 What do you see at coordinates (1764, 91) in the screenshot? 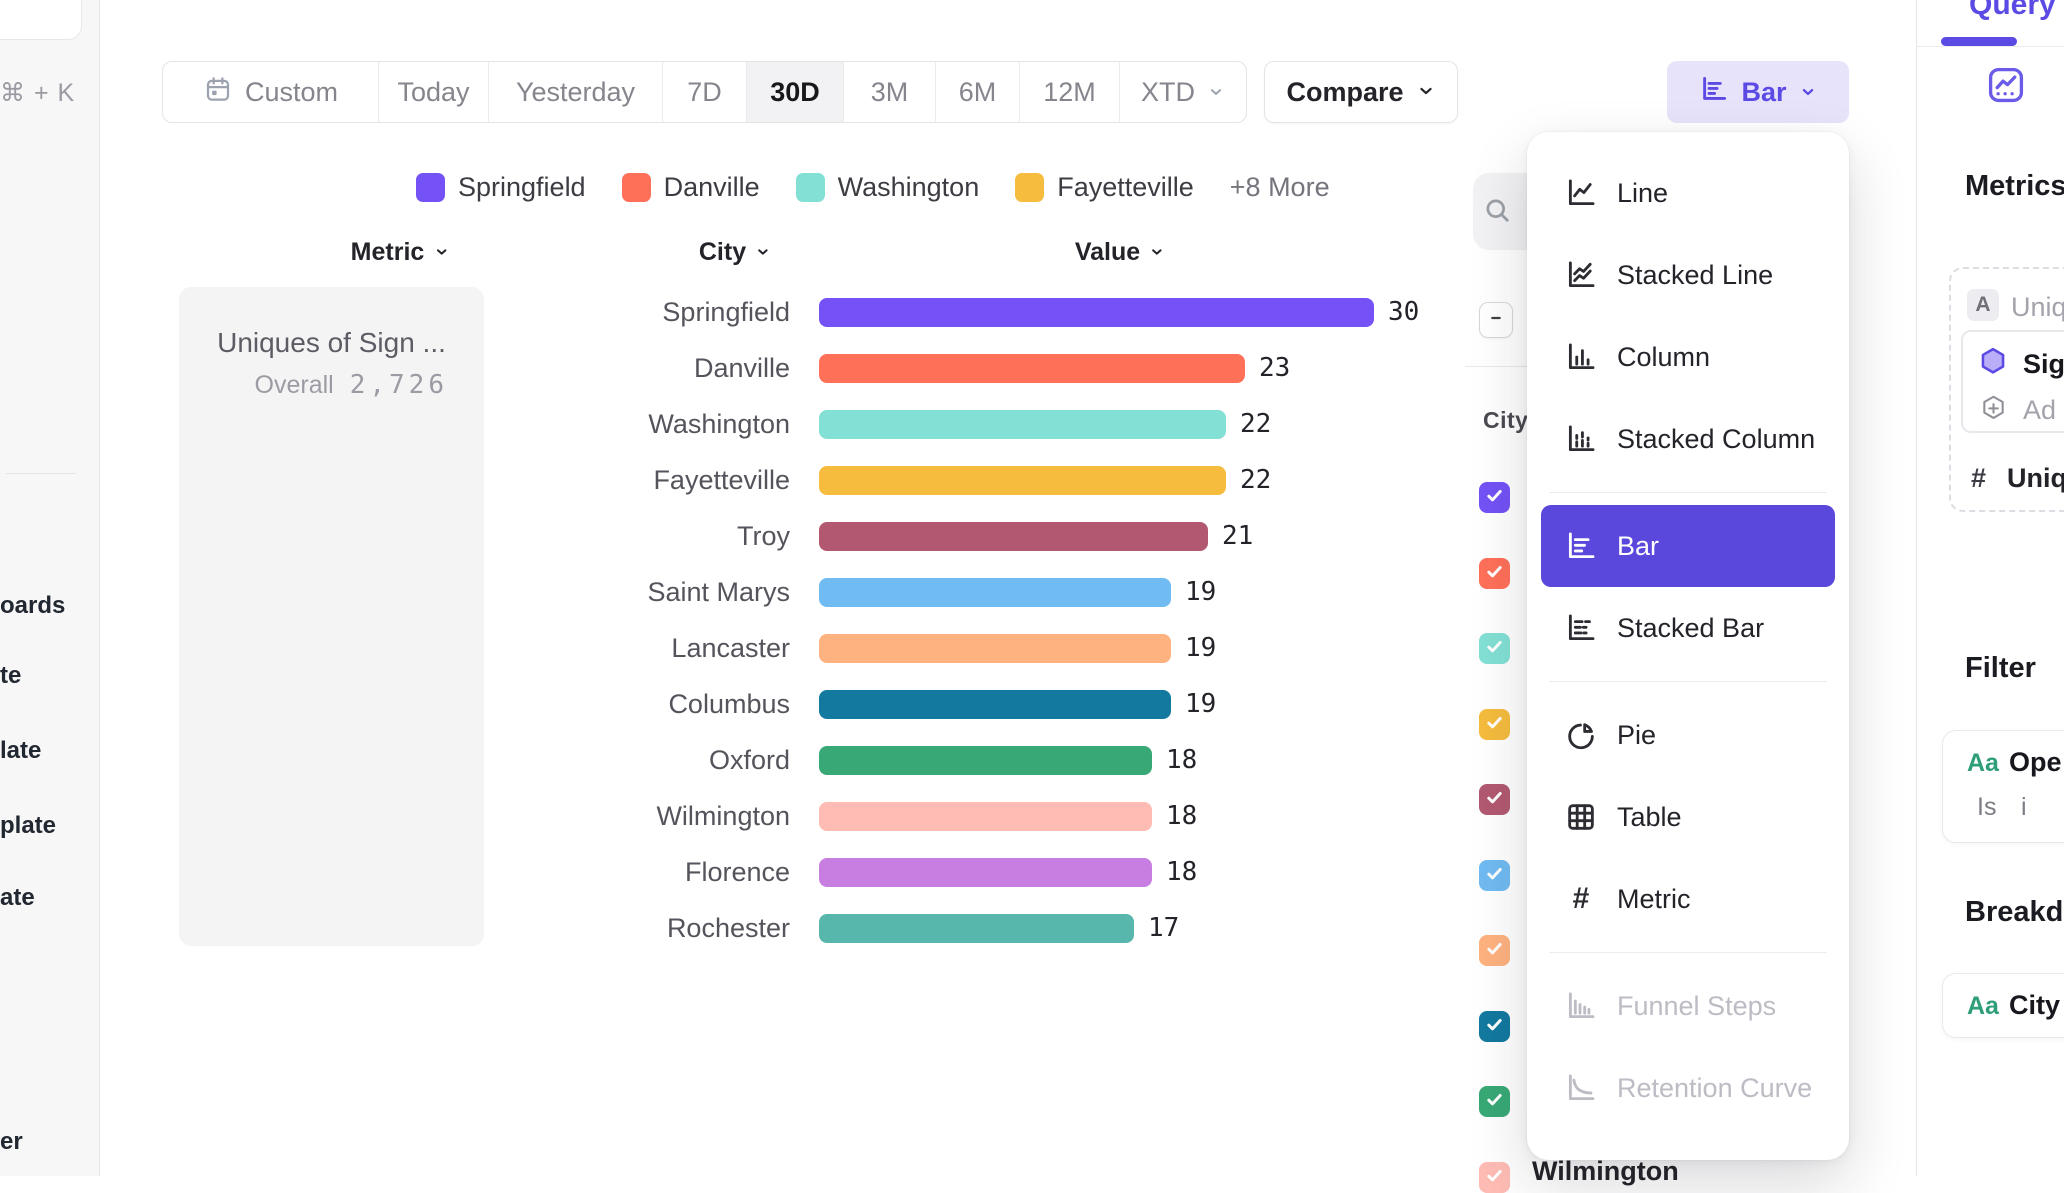
I see `chart-type-label: Bar` at bounding box center [1764, 91].